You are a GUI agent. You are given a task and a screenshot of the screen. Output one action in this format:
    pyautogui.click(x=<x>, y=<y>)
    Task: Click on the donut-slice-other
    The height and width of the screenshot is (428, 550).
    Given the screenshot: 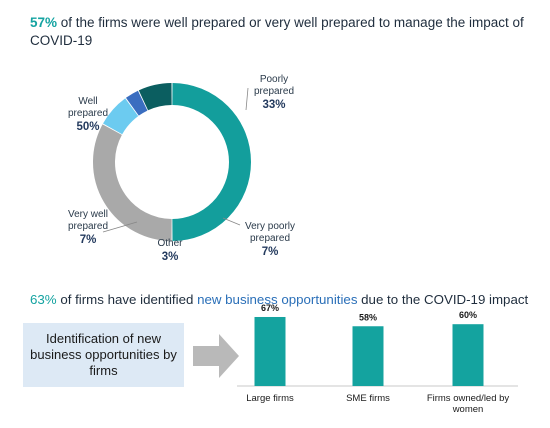 What is the action you would take?
    pyautogui.click(x=136, y=103)
    